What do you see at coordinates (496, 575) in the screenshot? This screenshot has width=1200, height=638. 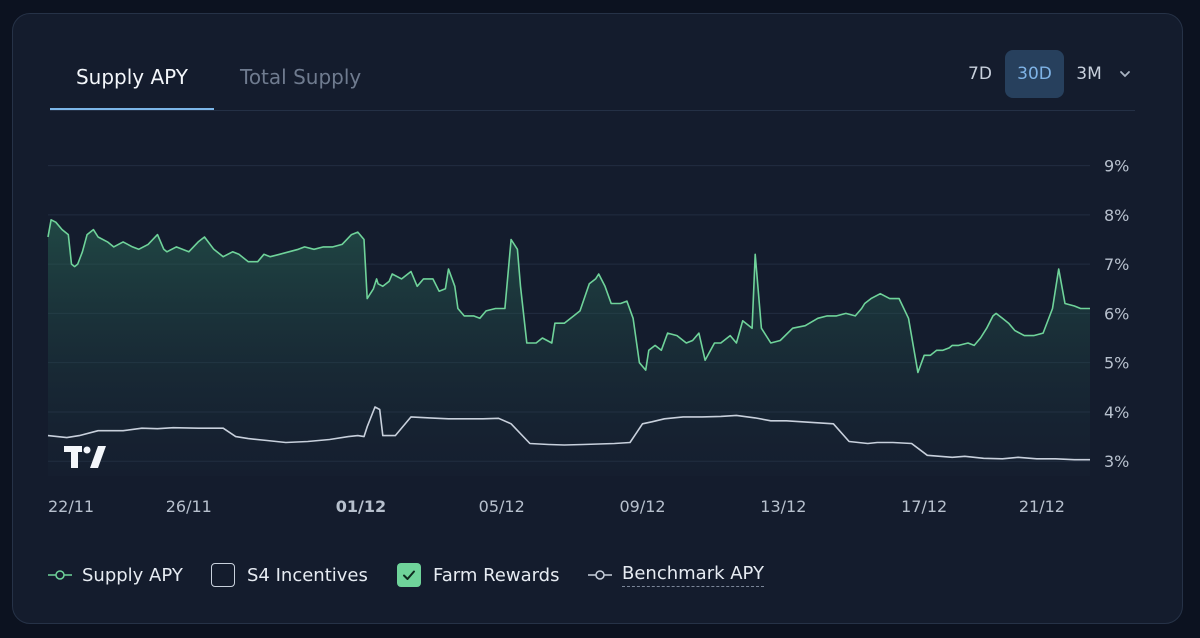 I see `legend-label: Farm Rewards` at bounding box center [496, 575].